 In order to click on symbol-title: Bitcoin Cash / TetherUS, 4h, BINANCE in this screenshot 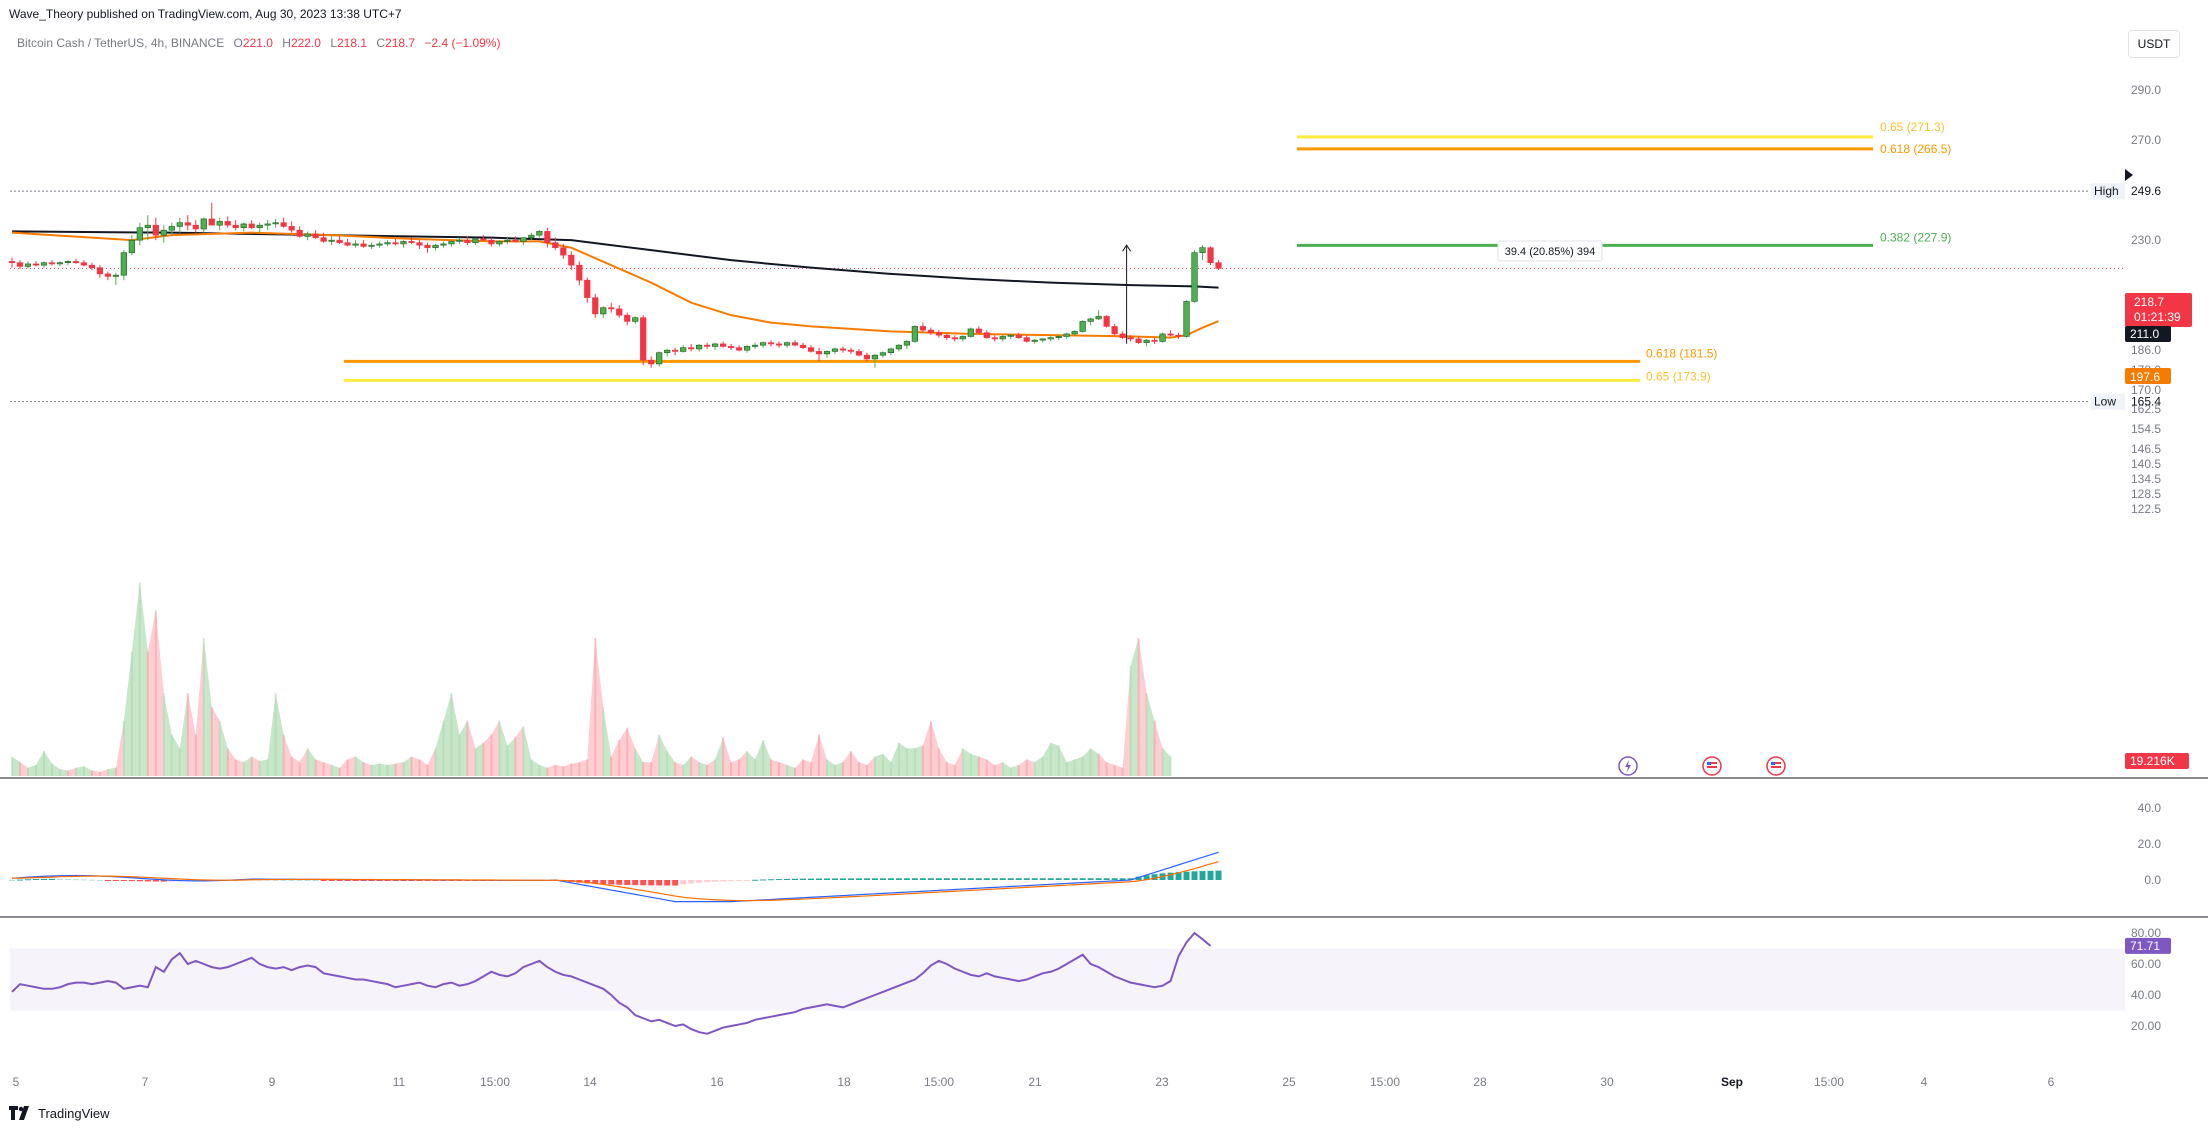, I will do `click(121, 43)`.